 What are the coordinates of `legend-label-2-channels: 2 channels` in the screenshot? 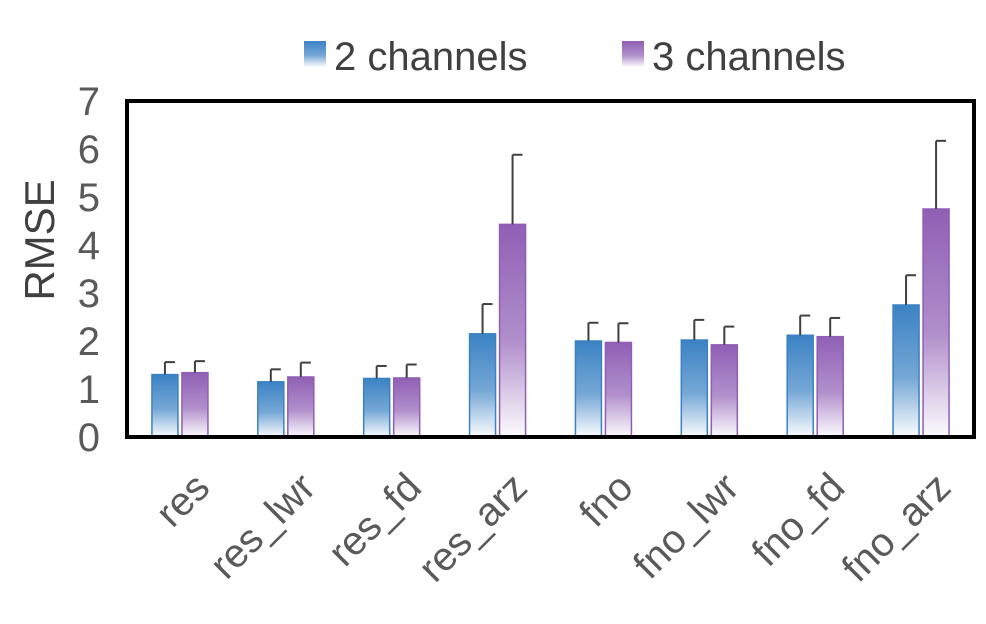 It's located at (430, 57).